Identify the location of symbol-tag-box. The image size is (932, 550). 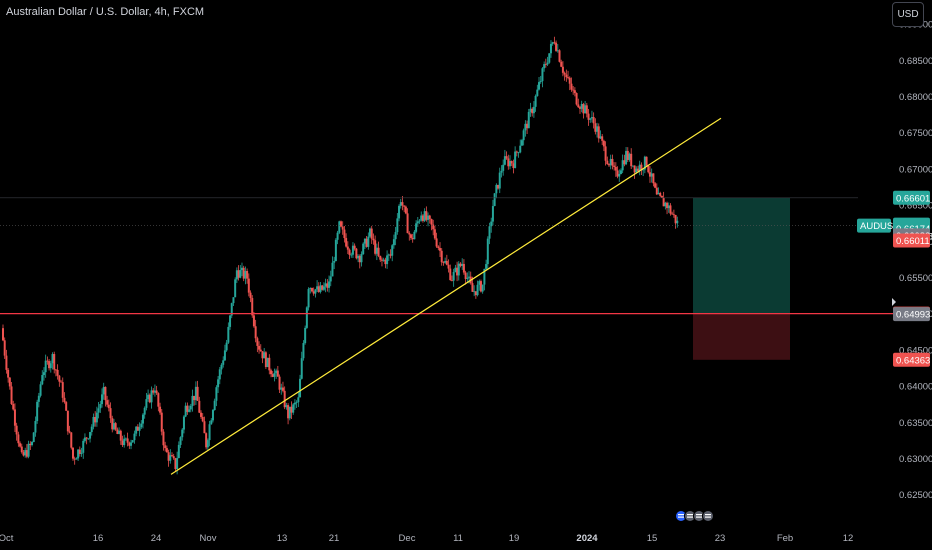
(874, 225).